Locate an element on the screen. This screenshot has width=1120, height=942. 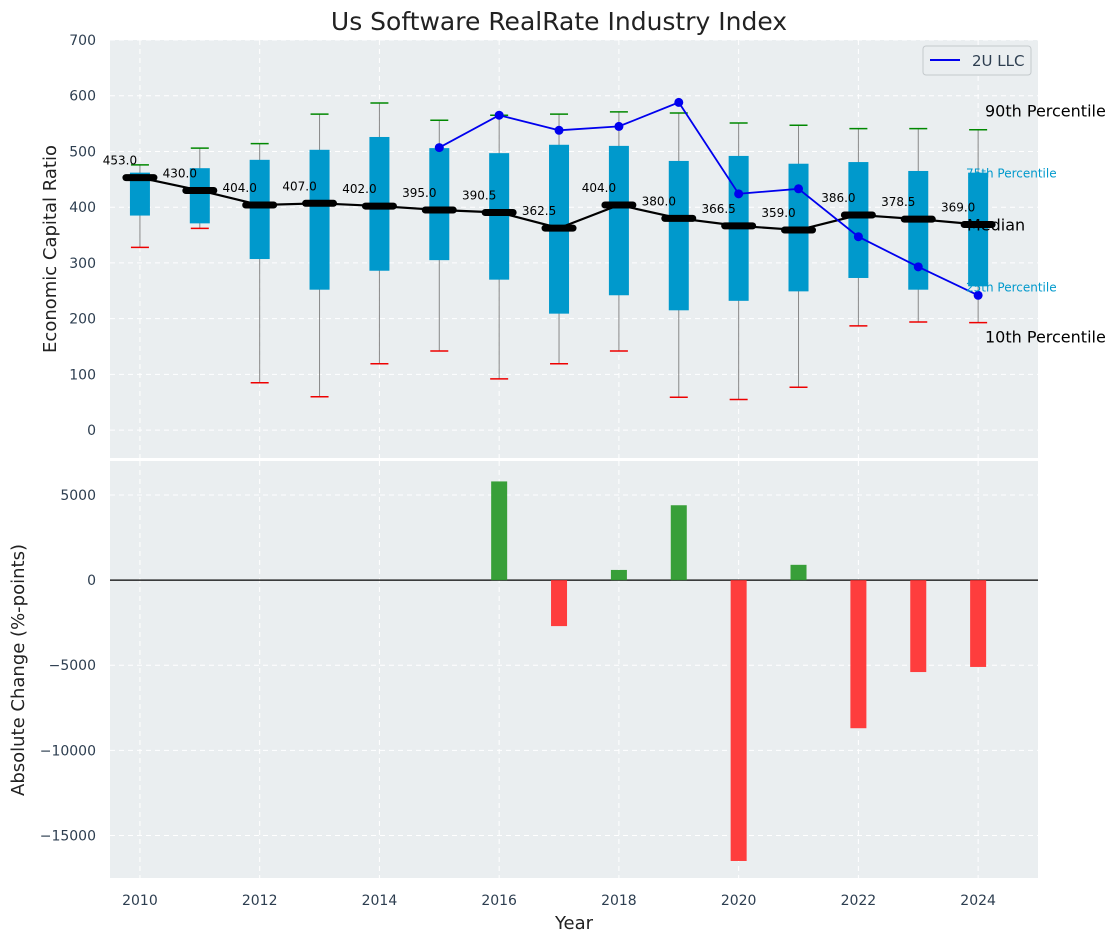
annotation-10th-percentile: 10th Percentile is located at coordinates (1045, 337).